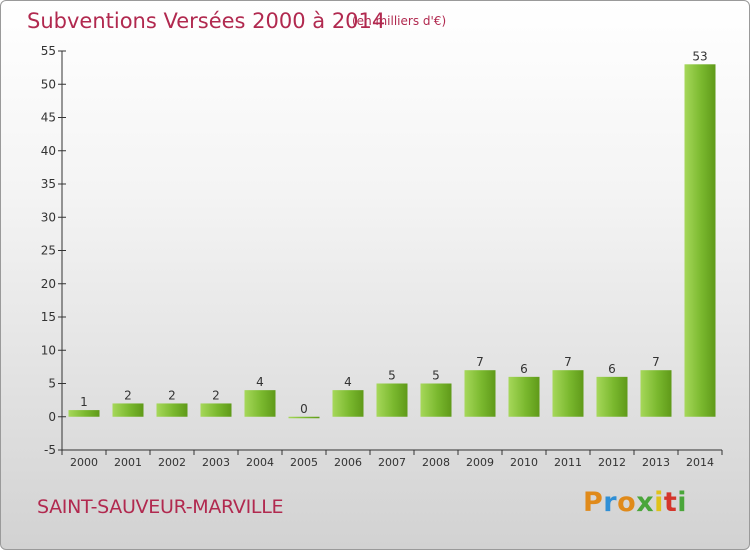  What do you see at coordinates (399, 21) in the screenshot?
I see `chart-subtitle: (en milliers d'€)` at bounding box center [399, 21].